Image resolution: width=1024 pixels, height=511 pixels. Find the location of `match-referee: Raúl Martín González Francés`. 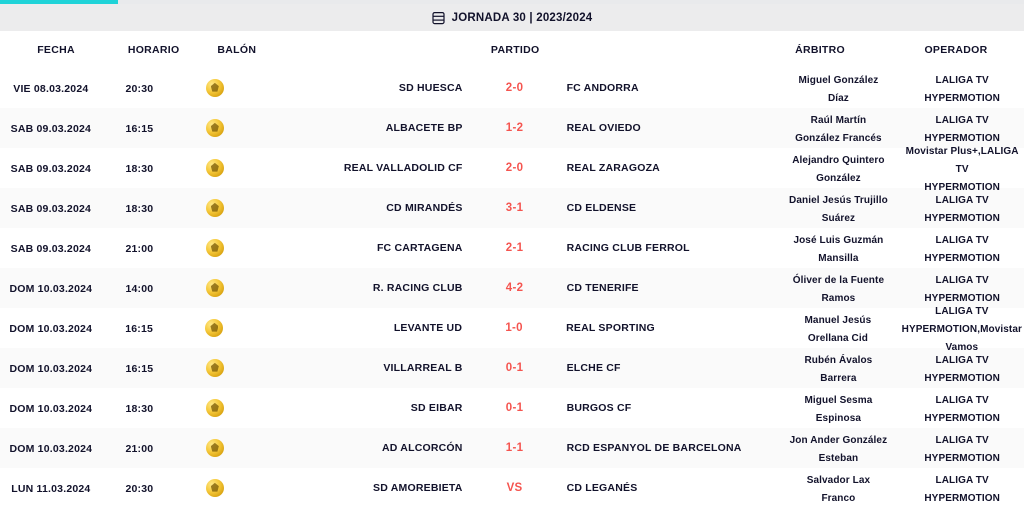

match-referee: Raúl Martín González Francés is located at coordinates (838, 129).